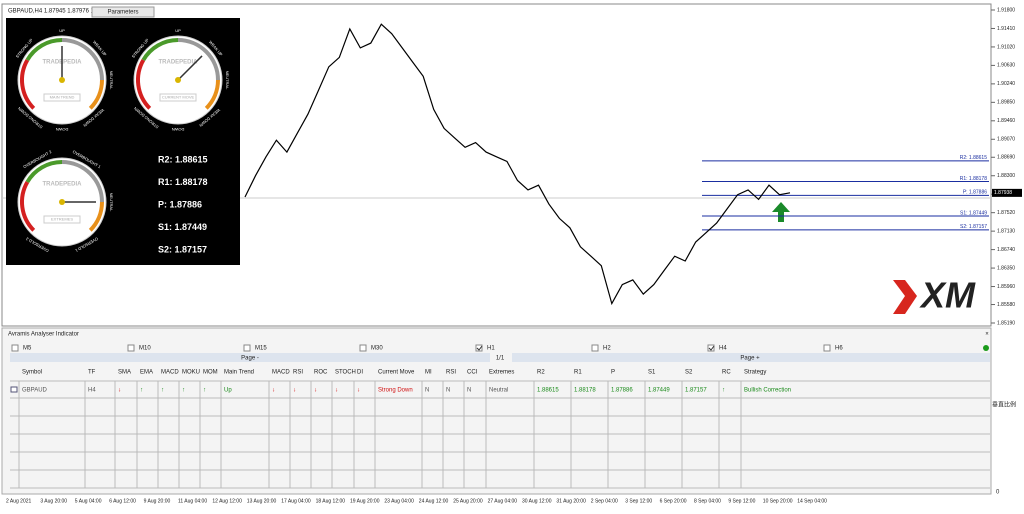 The image size is (1024, 514). What do you see at coordinates (1006, 29) in the screenshot?
I see `y-tick-label: 1.91410` at bounding box center [1006, 29].